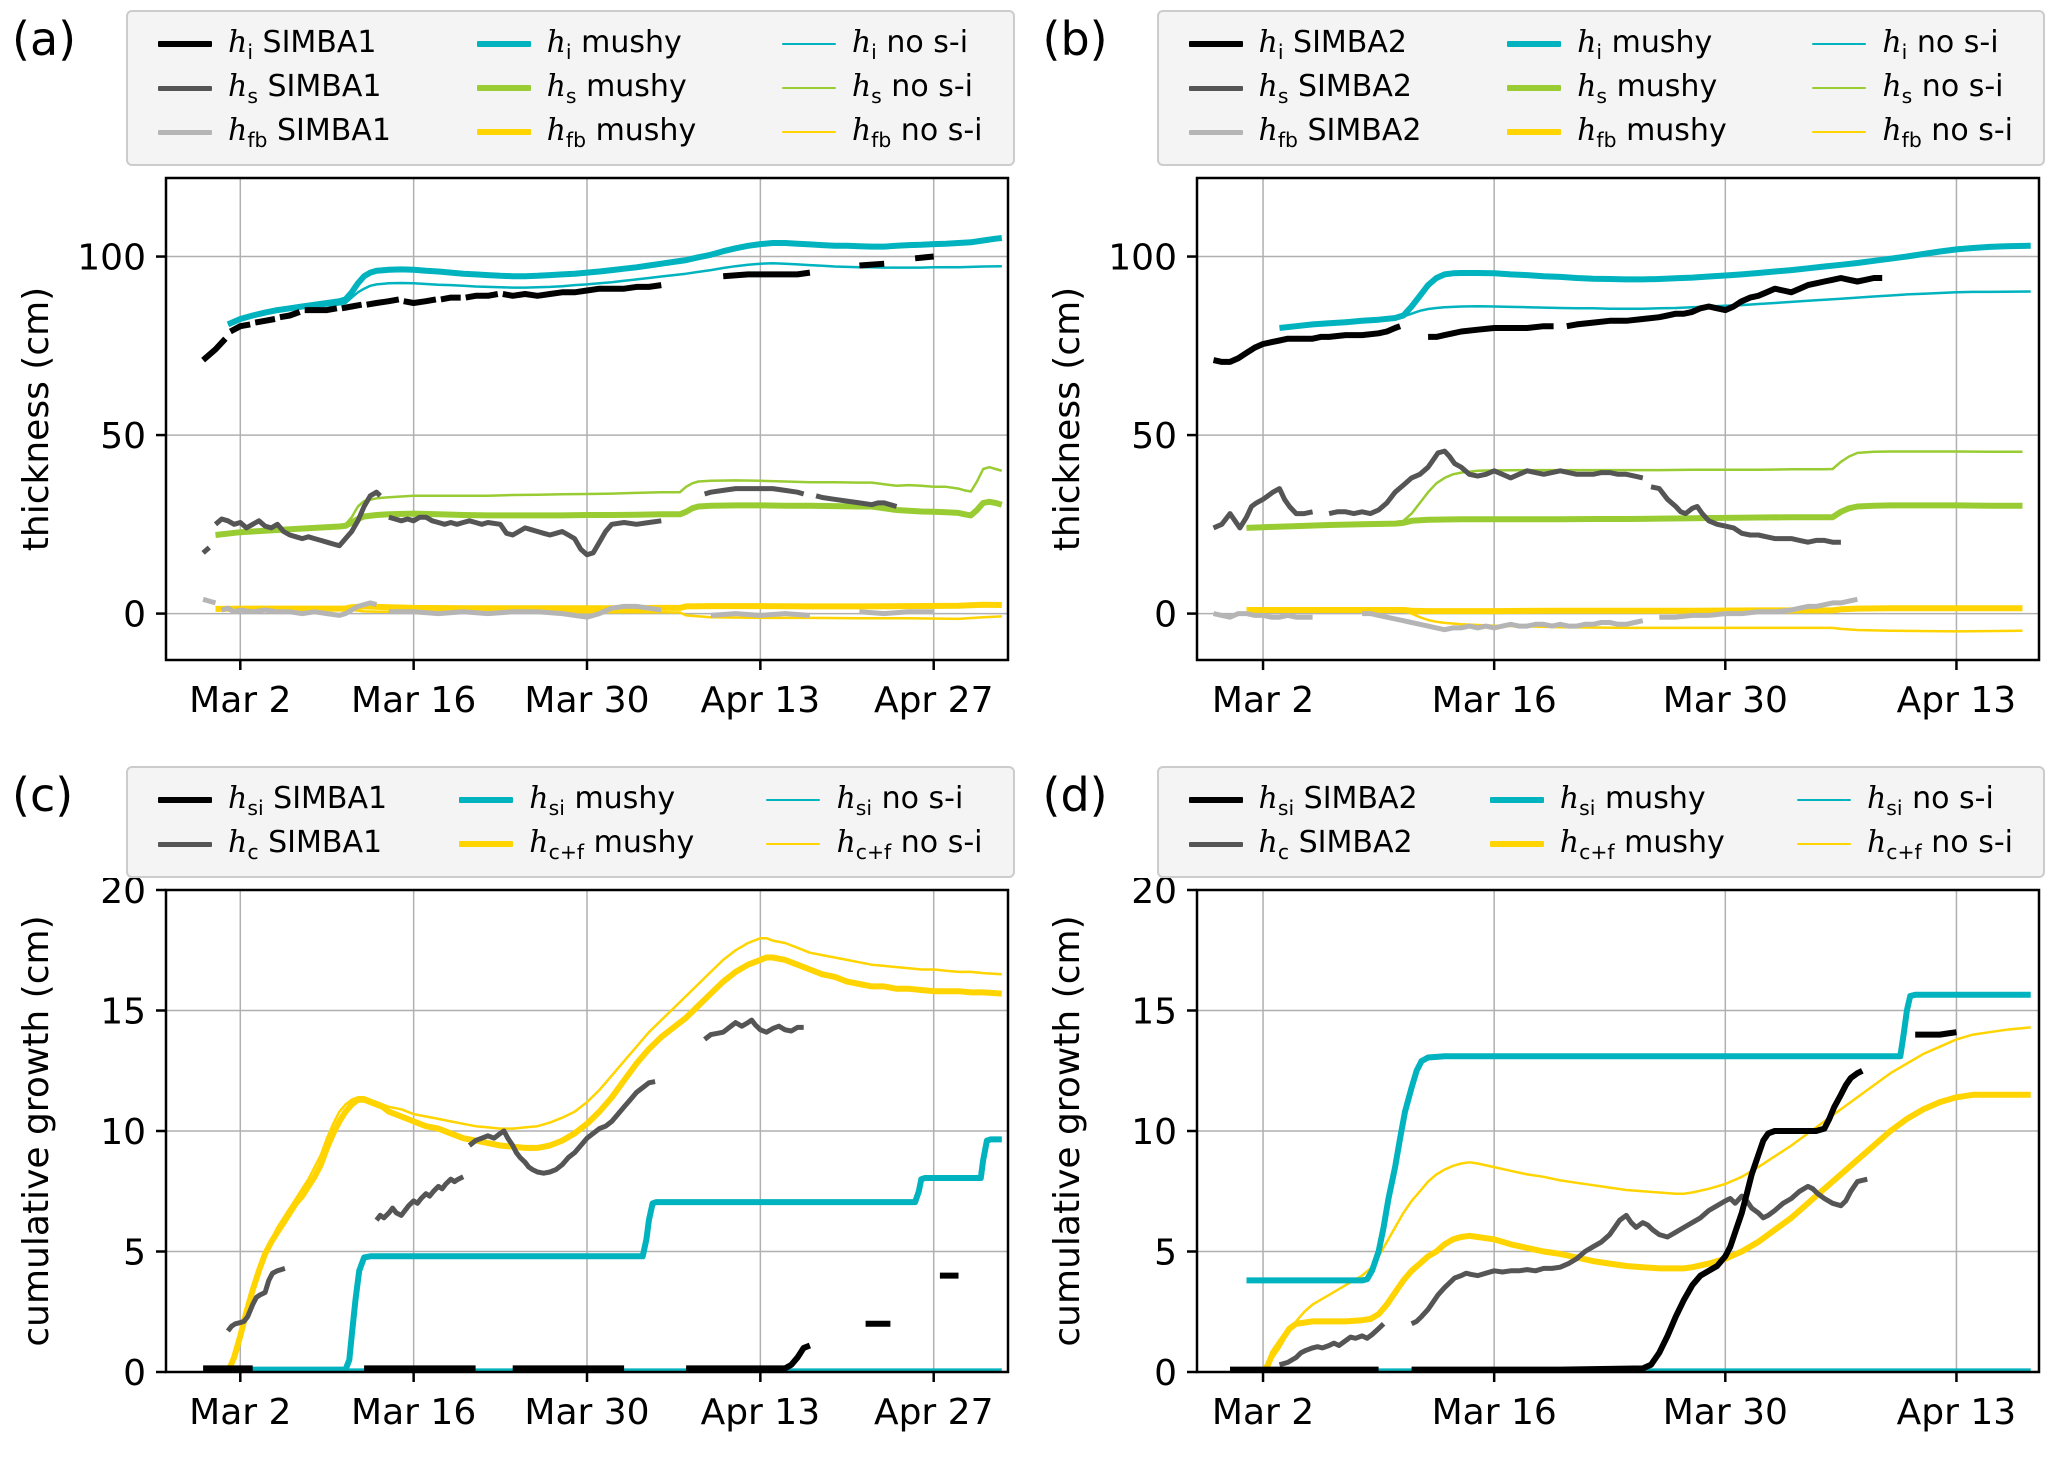  I want to click on legend-entry: hs SIMBA1, so click(274, 88).